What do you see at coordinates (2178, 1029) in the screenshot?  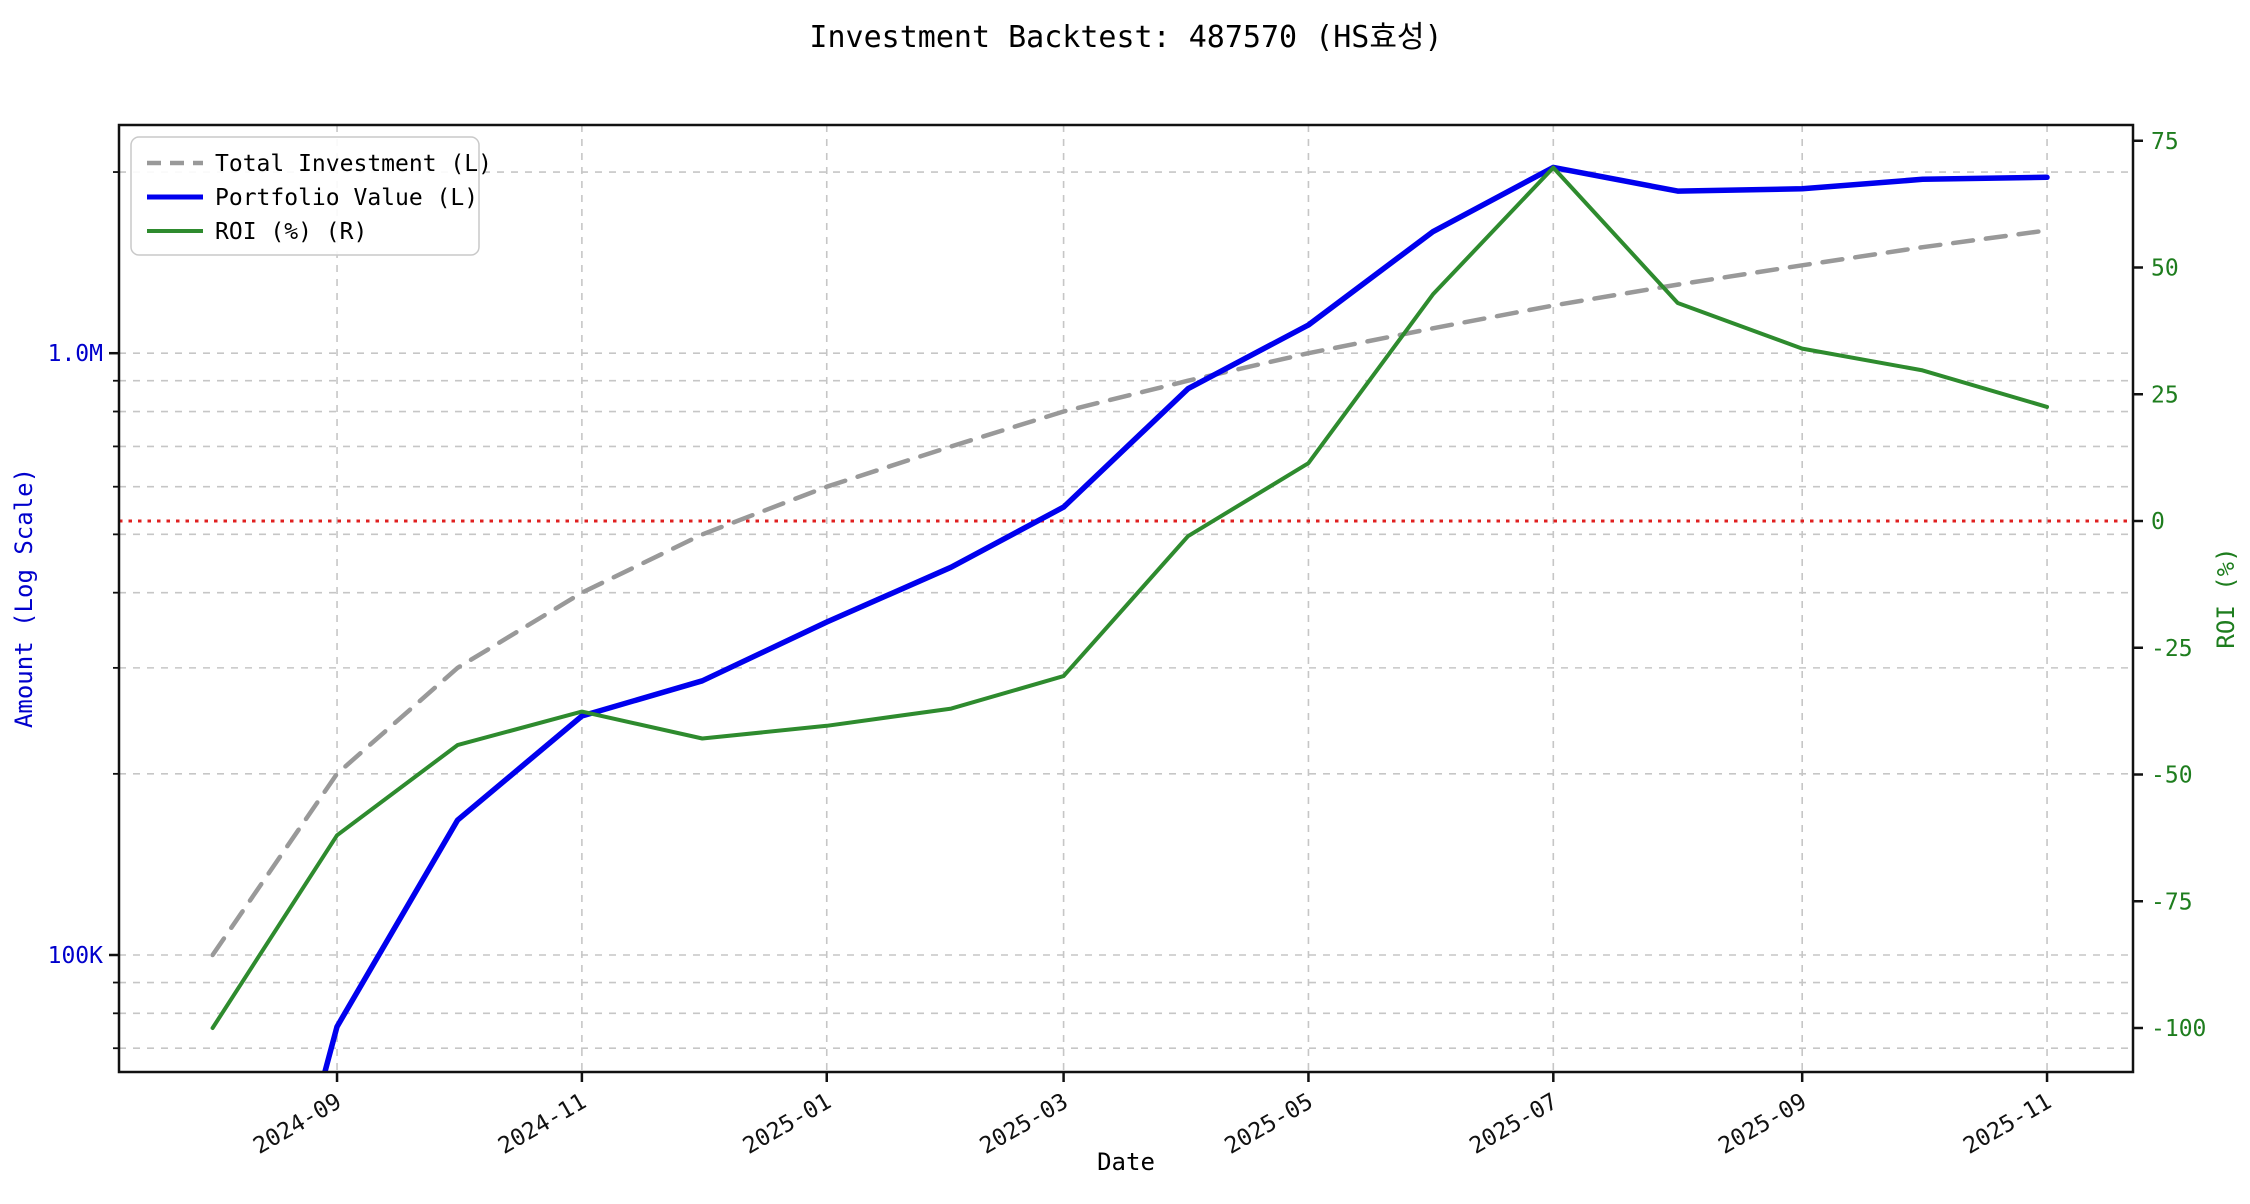 I see `right-tick-label: -100` at bounding box center [2178, 1029].